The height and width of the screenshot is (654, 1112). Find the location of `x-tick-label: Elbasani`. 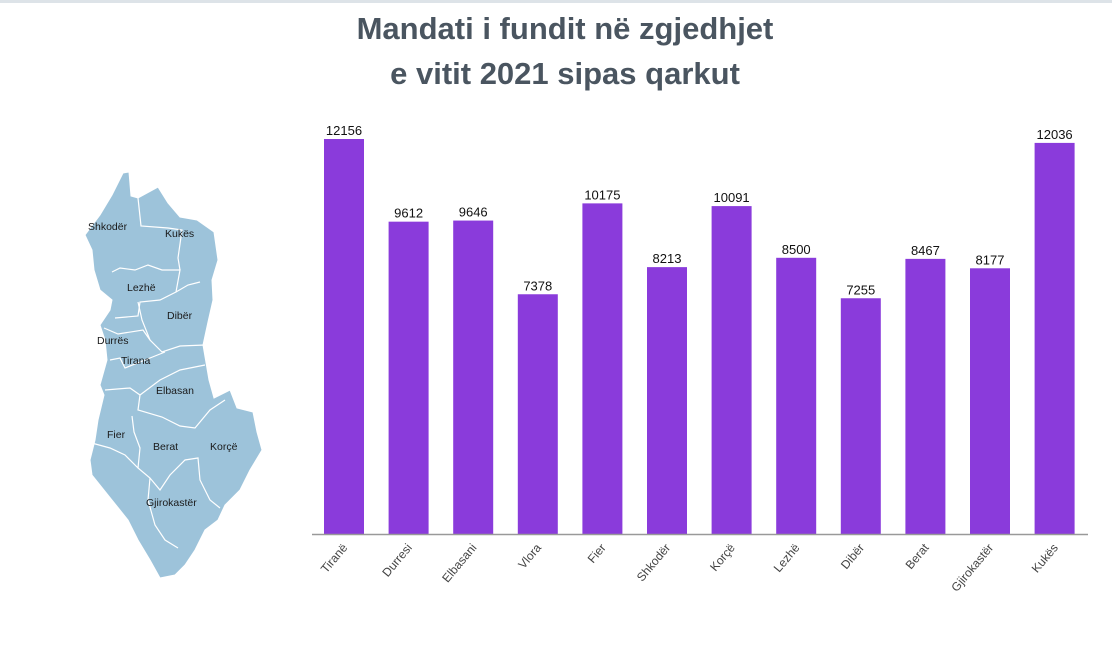

x-tick-label: Elbasani is located at coordinates (459, 563).